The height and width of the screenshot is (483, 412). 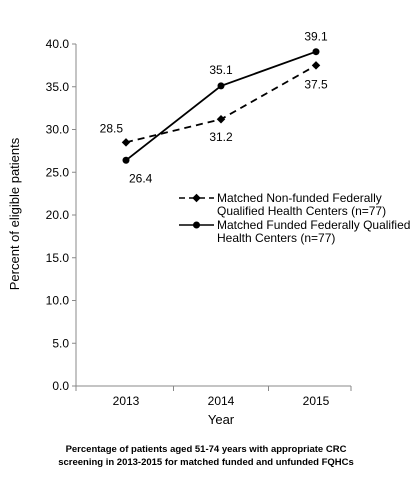 What do you see at coordinates (299, 198) in the screenshot?
I see `legend-nonfunded-line1: Matched Non-funded Federally` at bounding box center [299, 198].